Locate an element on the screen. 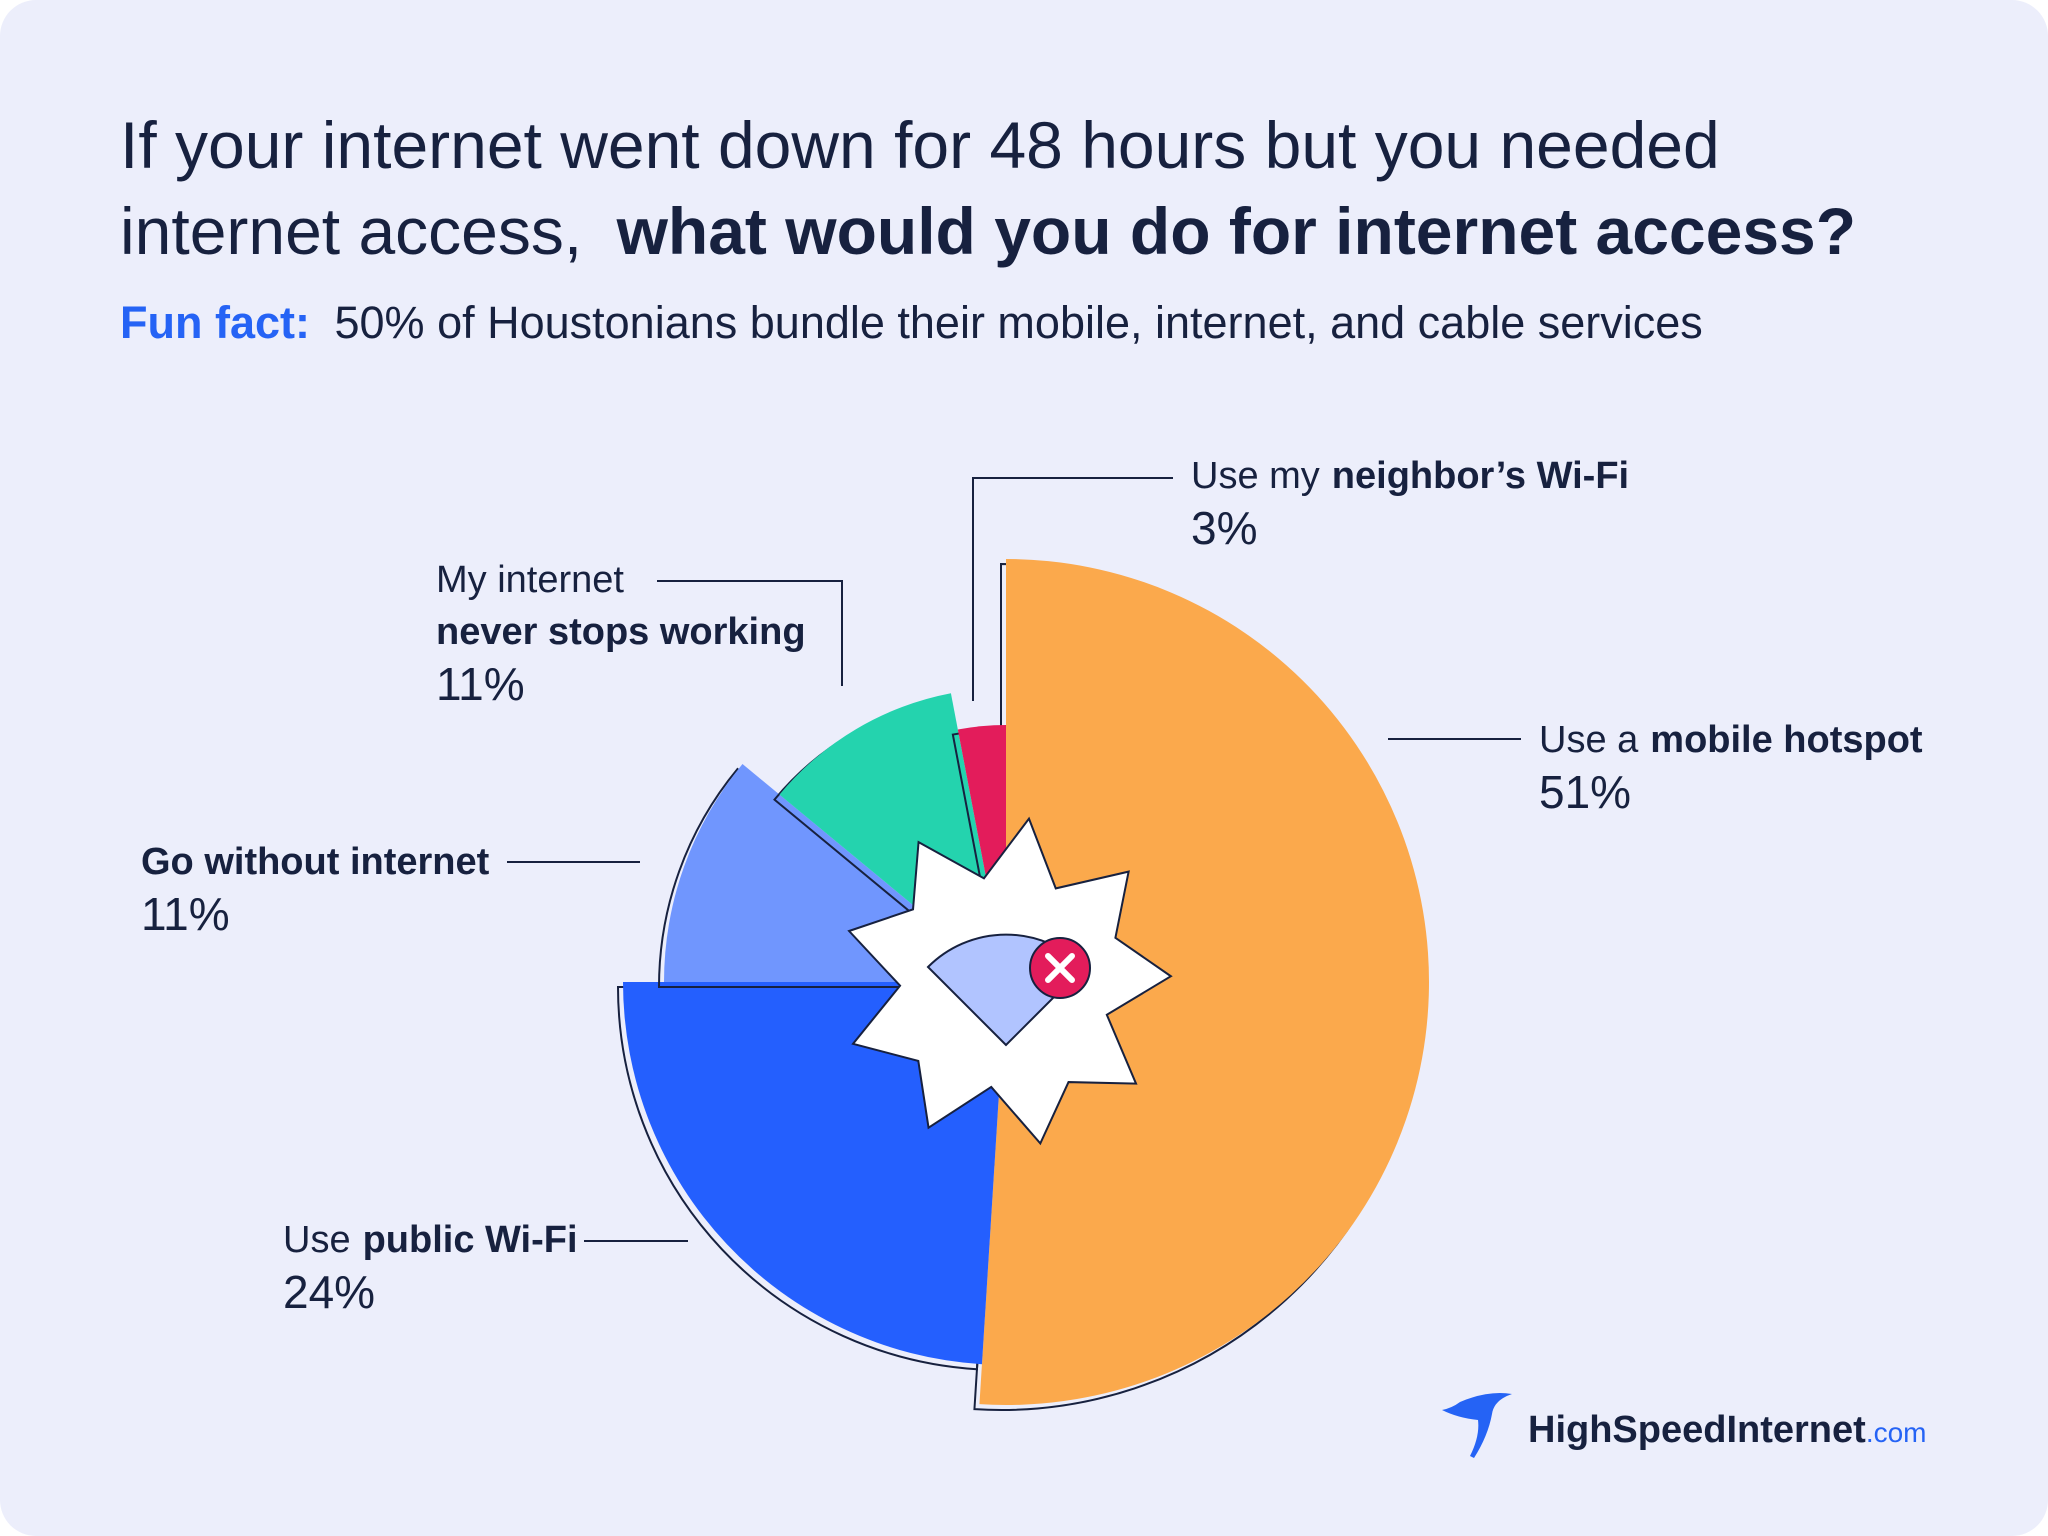  title-line: internet access, is located at coordinates (351, 231).